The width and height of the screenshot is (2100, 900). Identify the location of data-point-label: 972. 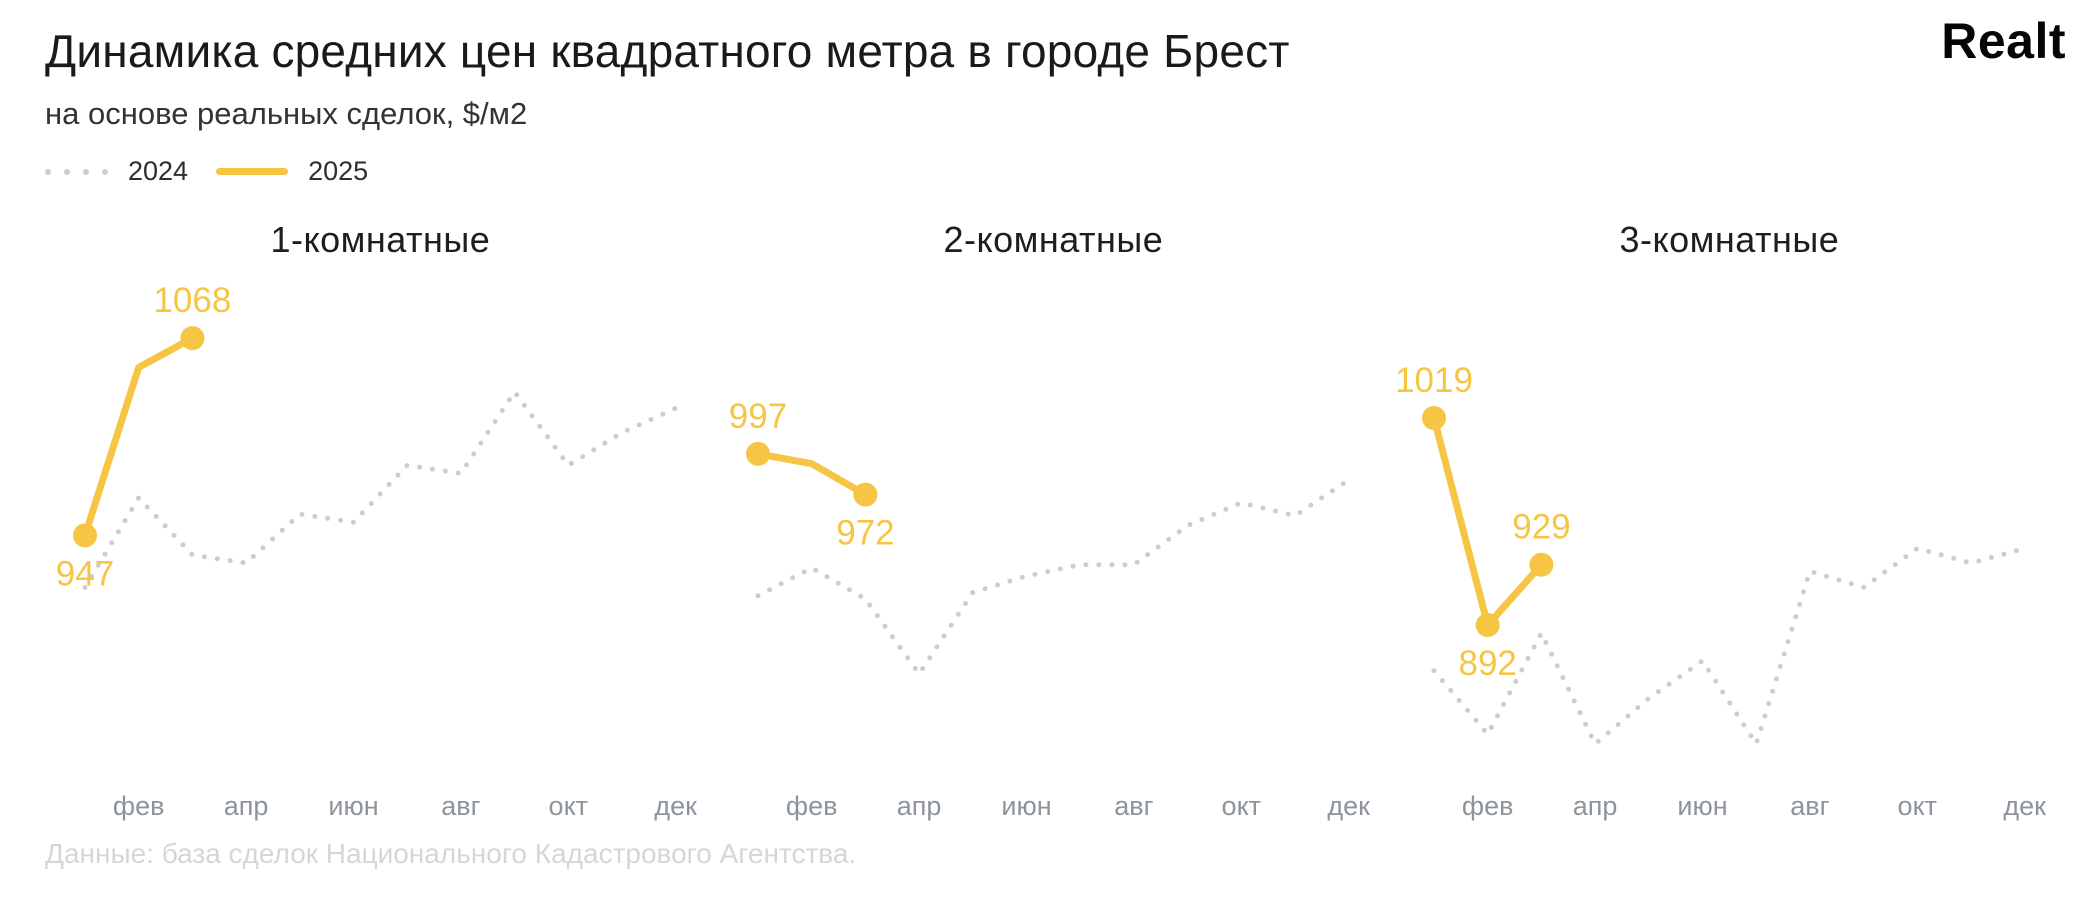
(865, 533).